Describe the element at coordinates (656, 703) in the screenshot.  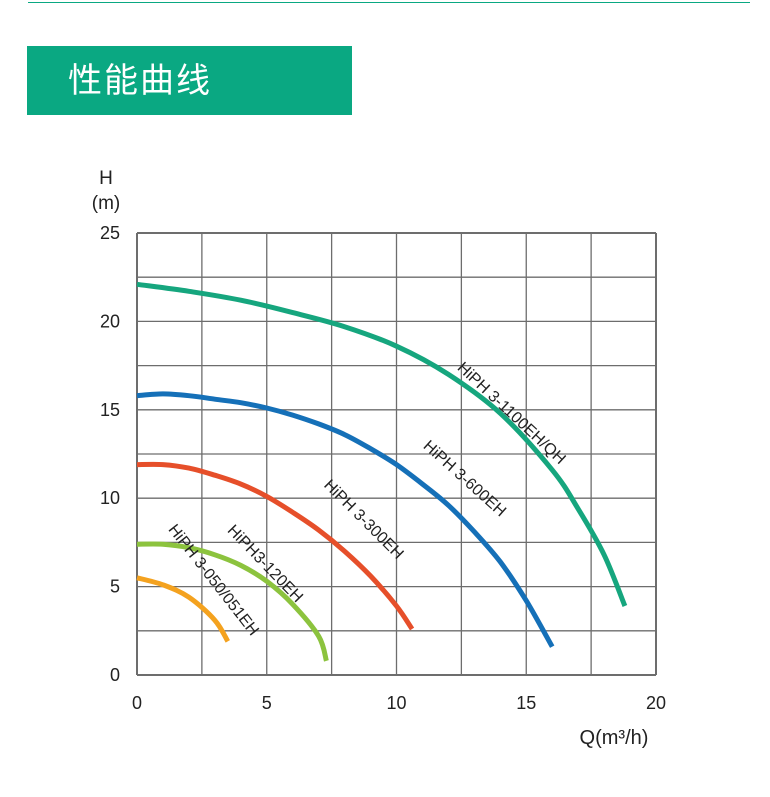
I see `x-tick-label: 20` at that location.